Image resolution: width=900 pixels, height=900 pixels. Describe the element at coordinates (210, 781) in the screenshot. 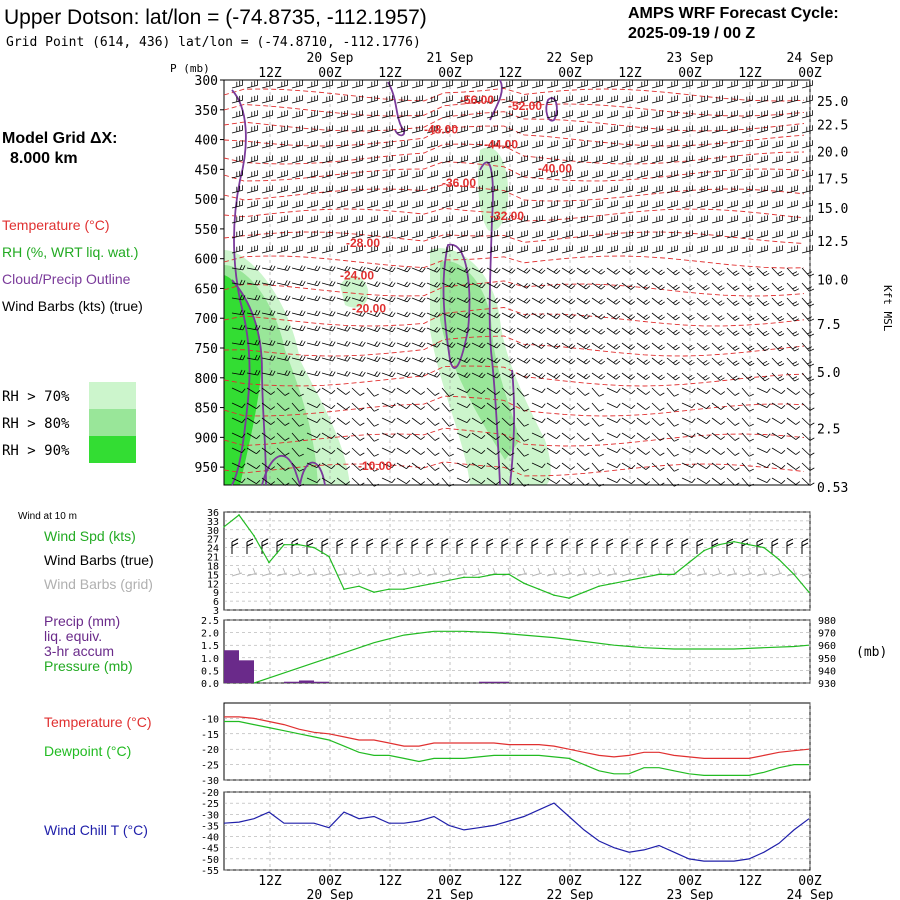

I see `value-tick-label: -30` at that location.